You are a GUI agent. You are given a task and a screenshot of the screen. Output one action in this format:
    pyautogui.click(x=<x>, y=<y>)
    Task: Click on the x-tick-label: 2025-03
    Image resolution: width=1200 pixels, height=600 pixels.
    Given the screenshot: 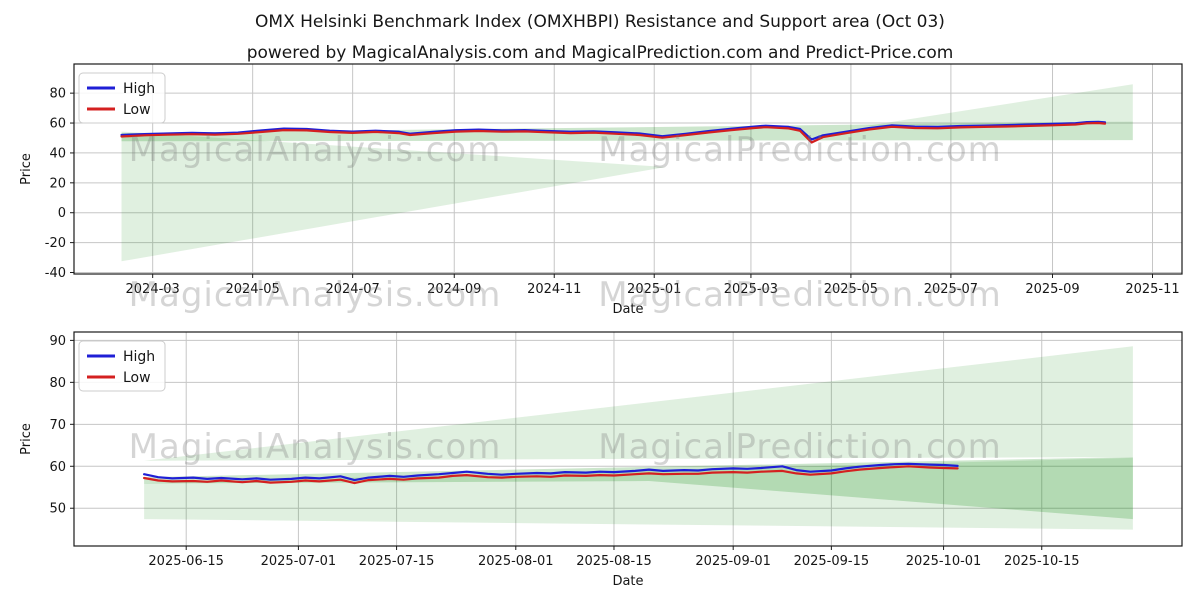 What is the action you would take?
    pyautogui.click(x=751, y=289)
    